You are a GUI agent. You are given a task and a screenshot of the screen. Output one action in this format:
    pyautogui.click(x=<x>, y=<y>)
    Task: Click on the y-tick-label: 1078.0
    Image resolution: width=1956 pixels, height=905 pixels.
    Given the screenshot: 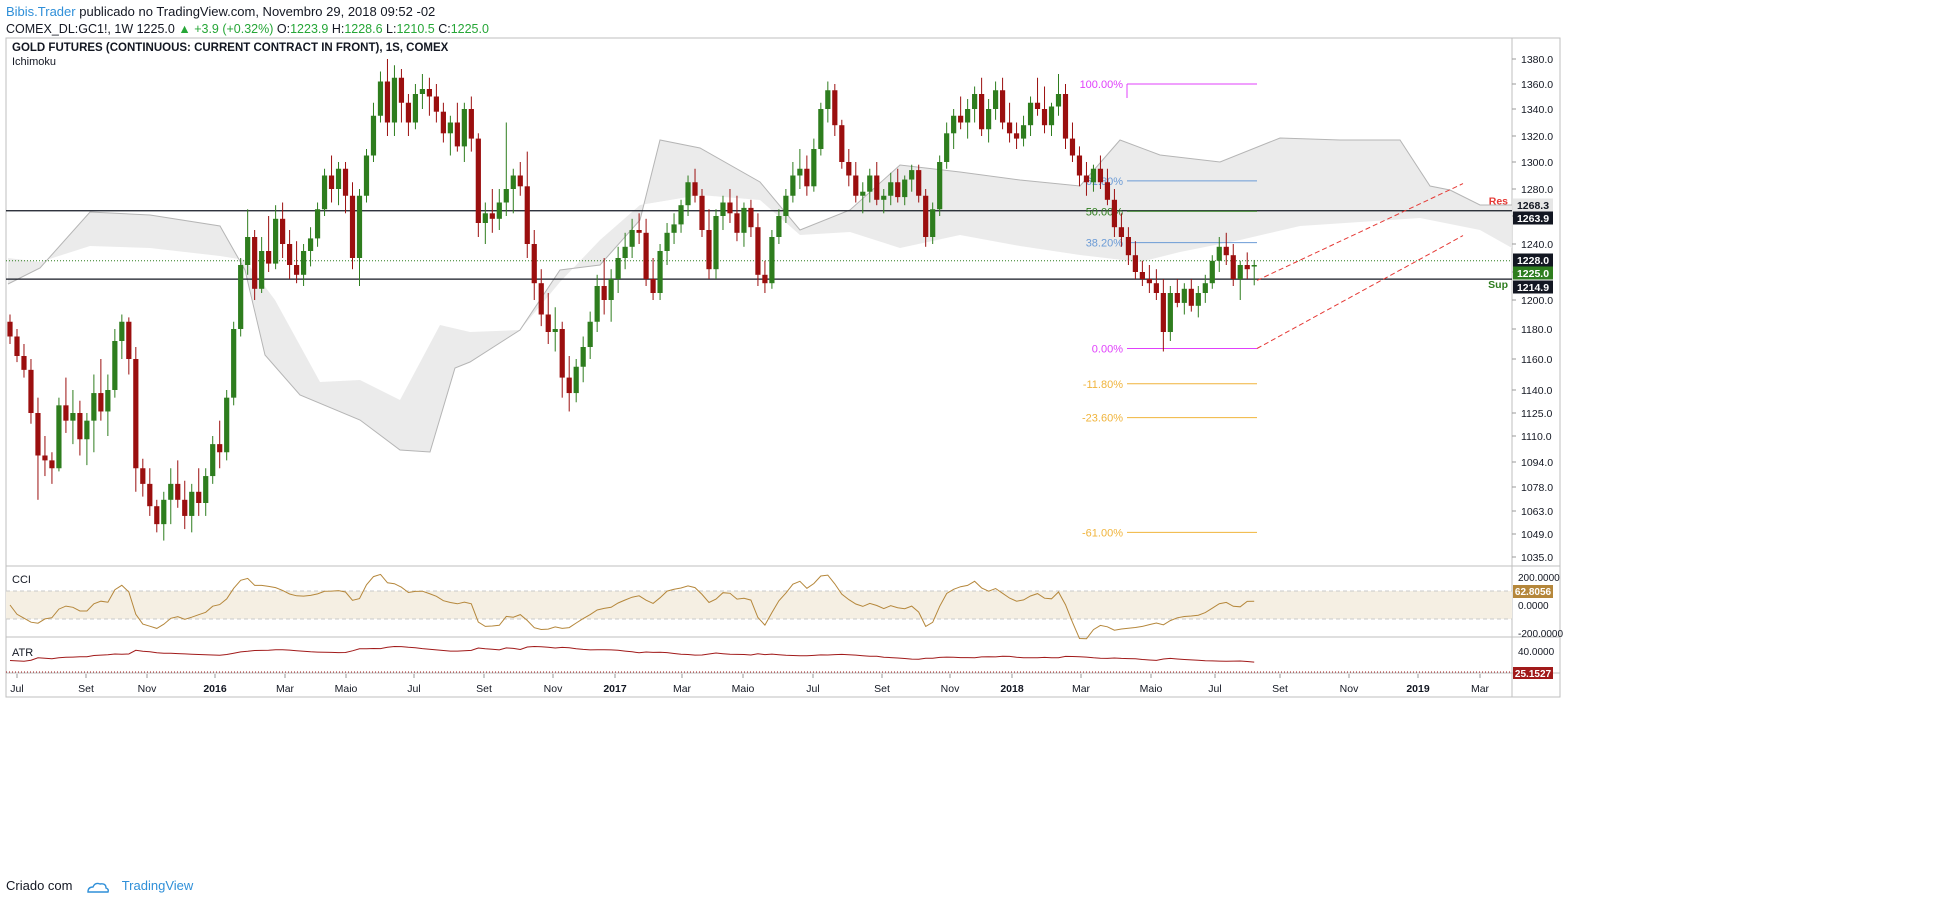 What is the action you would take?
    pyautogui.click(x=1537, y=488)
    